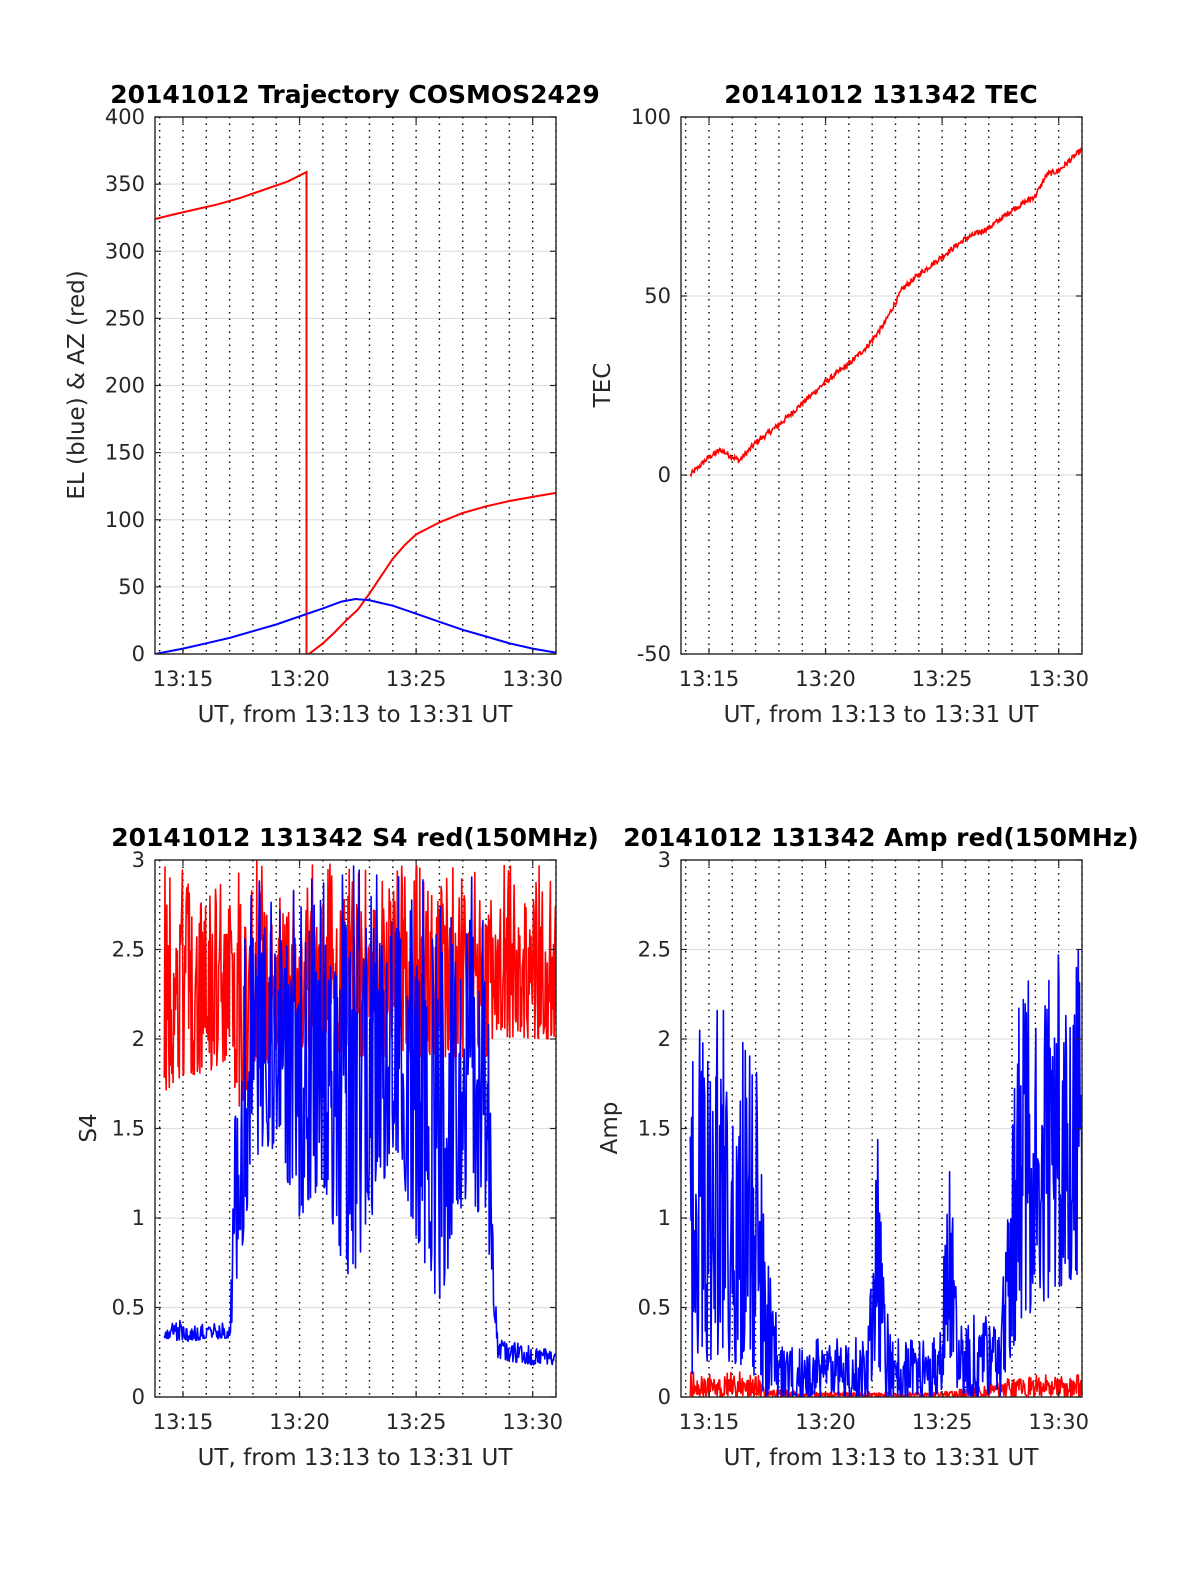 The width and height of the screenshot is (1200, 1575). I want to click on y-tick-label: -50, so click(654, 654).